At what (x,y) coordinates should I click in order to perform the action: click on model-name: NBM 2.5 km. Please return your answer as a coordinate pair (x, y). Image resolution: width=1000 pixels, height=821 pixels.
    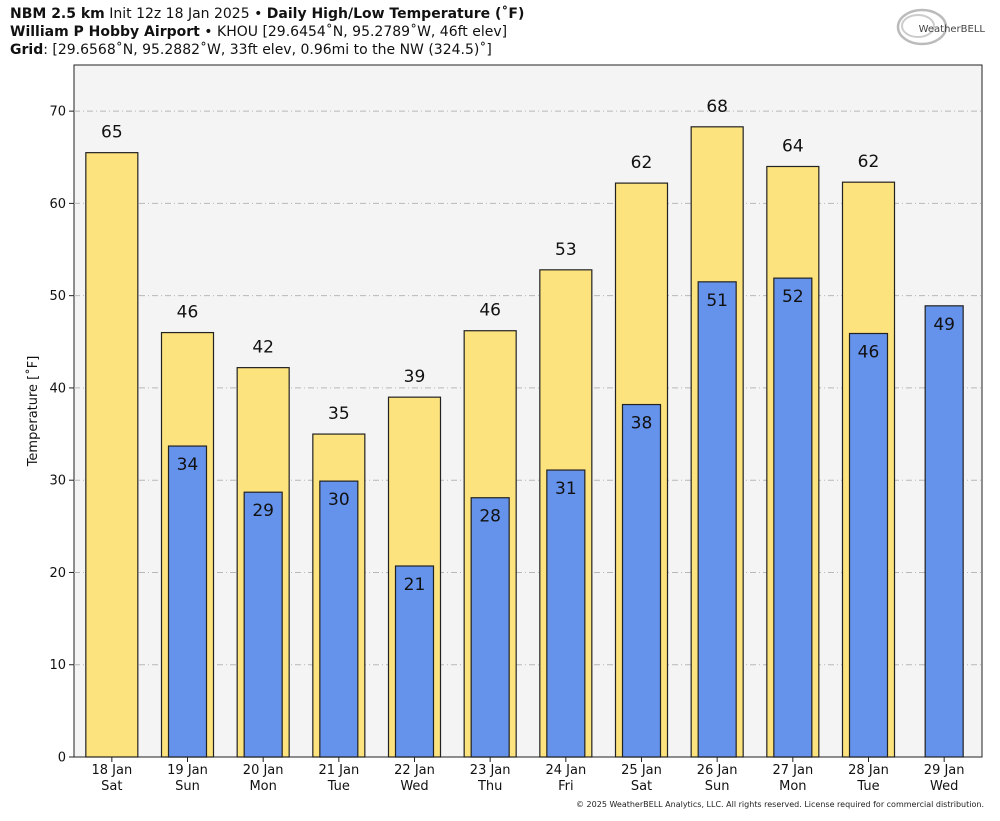
    Looking at the image, I should click on (57, 14).